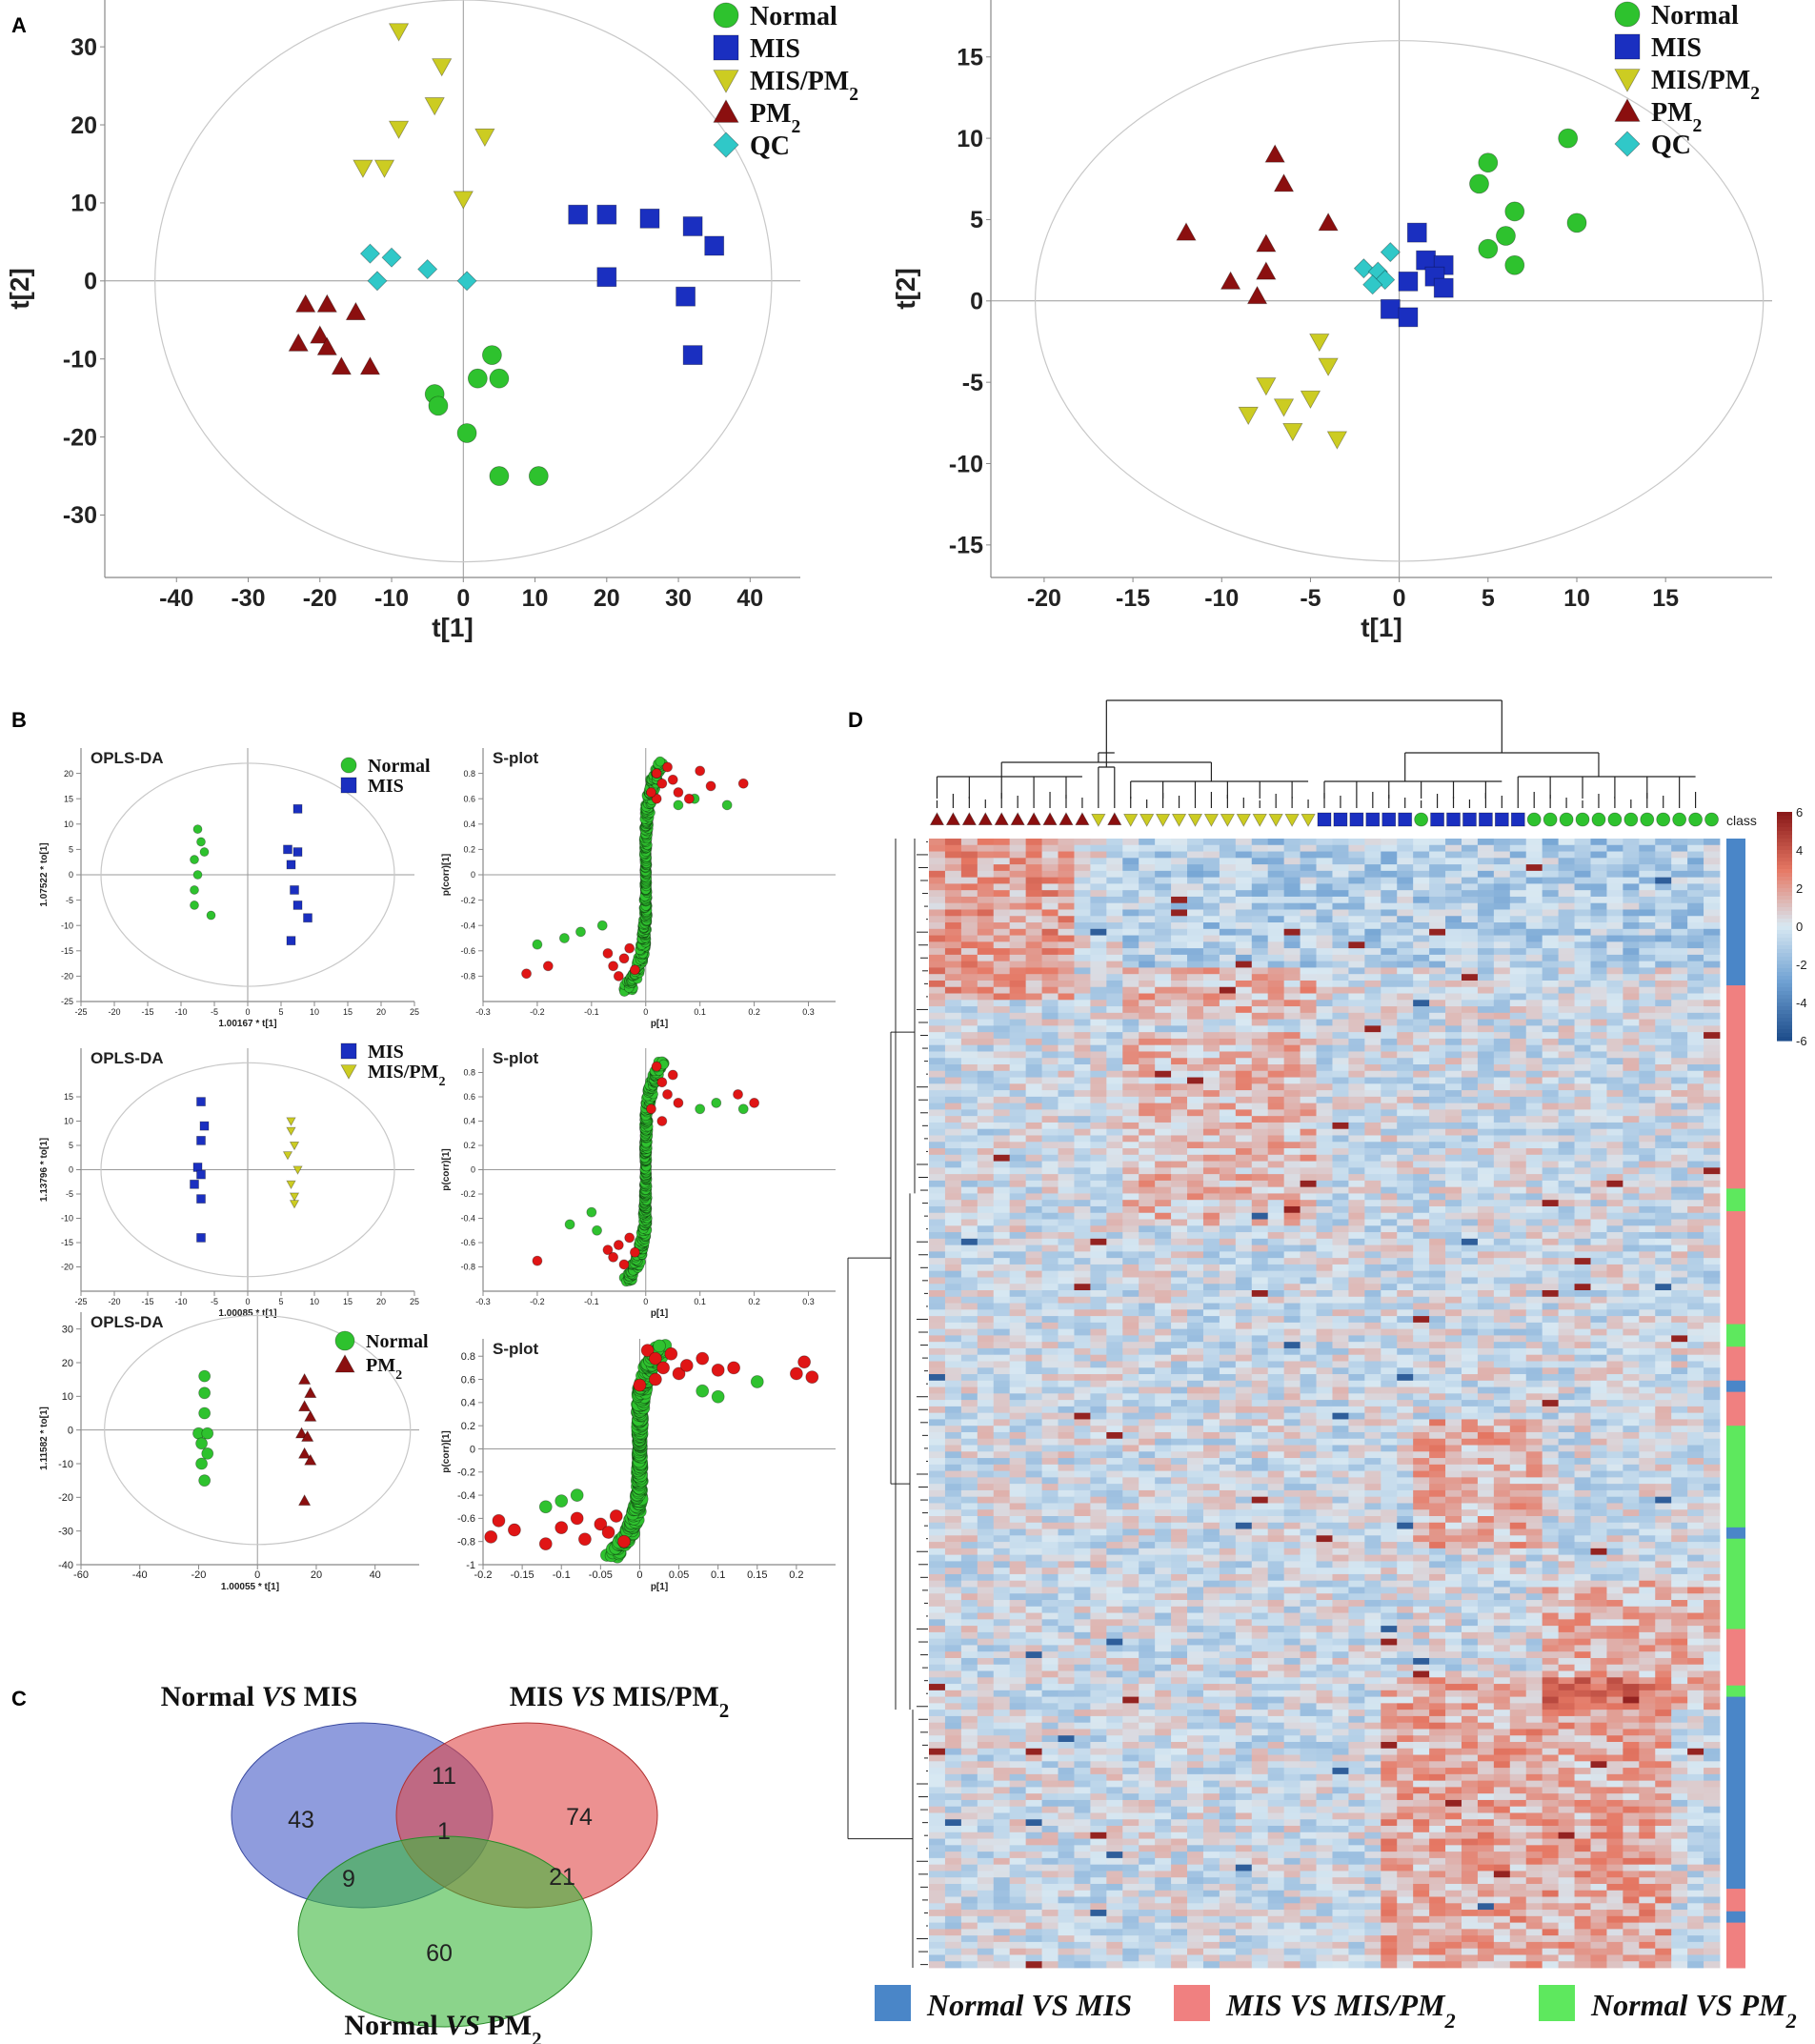  What do you see at coordinates (291, 1131) in the screenshot?
I see `point-mis-pm` at bounding box center [291, 1131].